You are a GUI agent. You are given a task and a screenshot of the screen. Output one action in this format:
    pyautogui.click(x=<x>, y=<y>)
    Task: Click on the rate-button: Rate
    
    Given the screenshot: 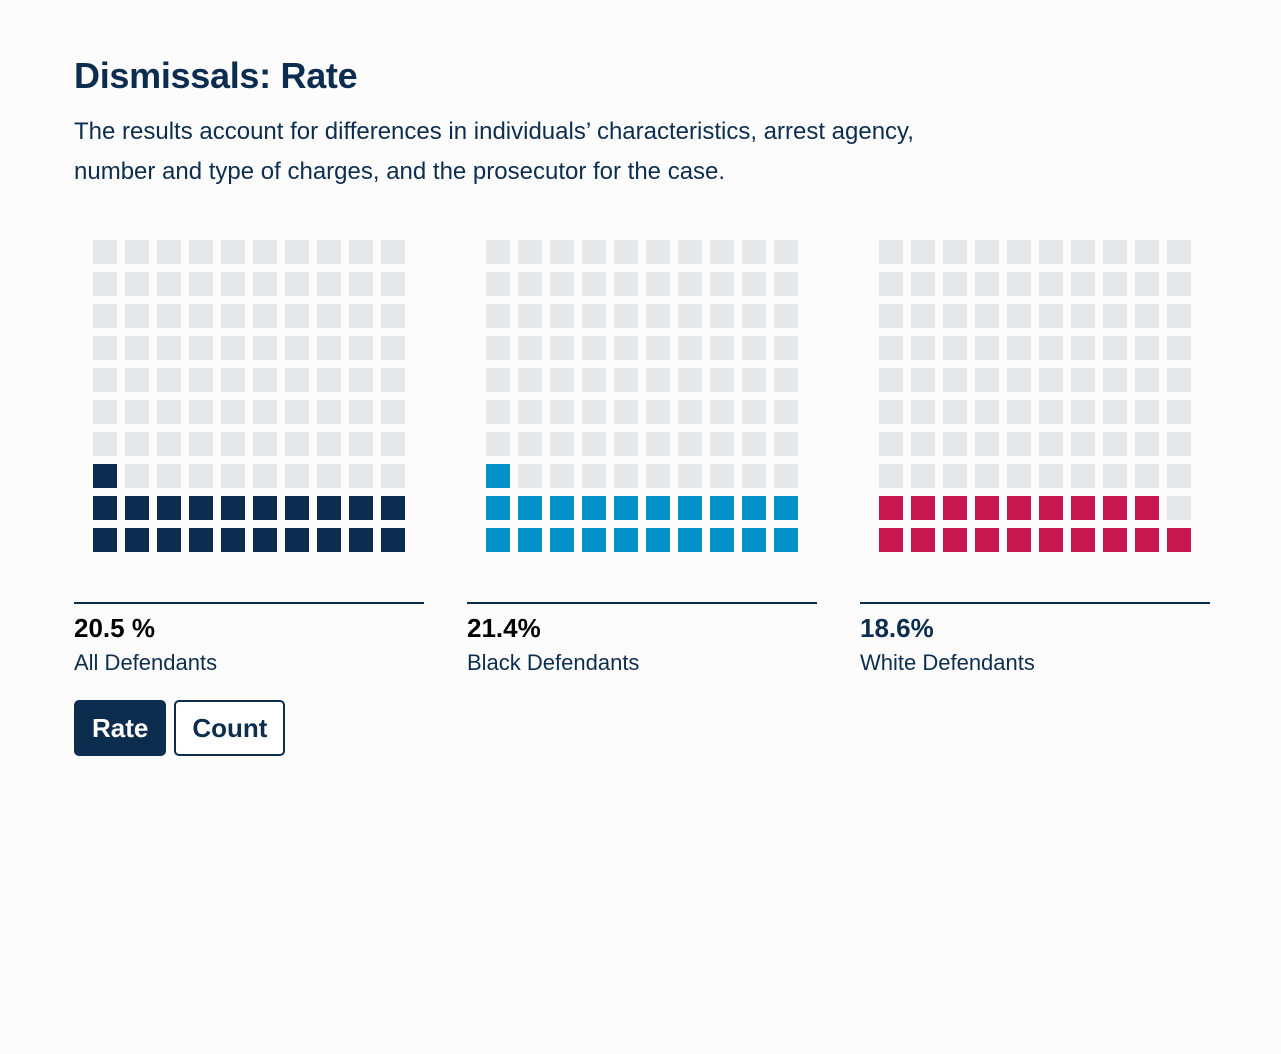 What is the action you would take?
    pyautogui.click(x=120, y=728)
    